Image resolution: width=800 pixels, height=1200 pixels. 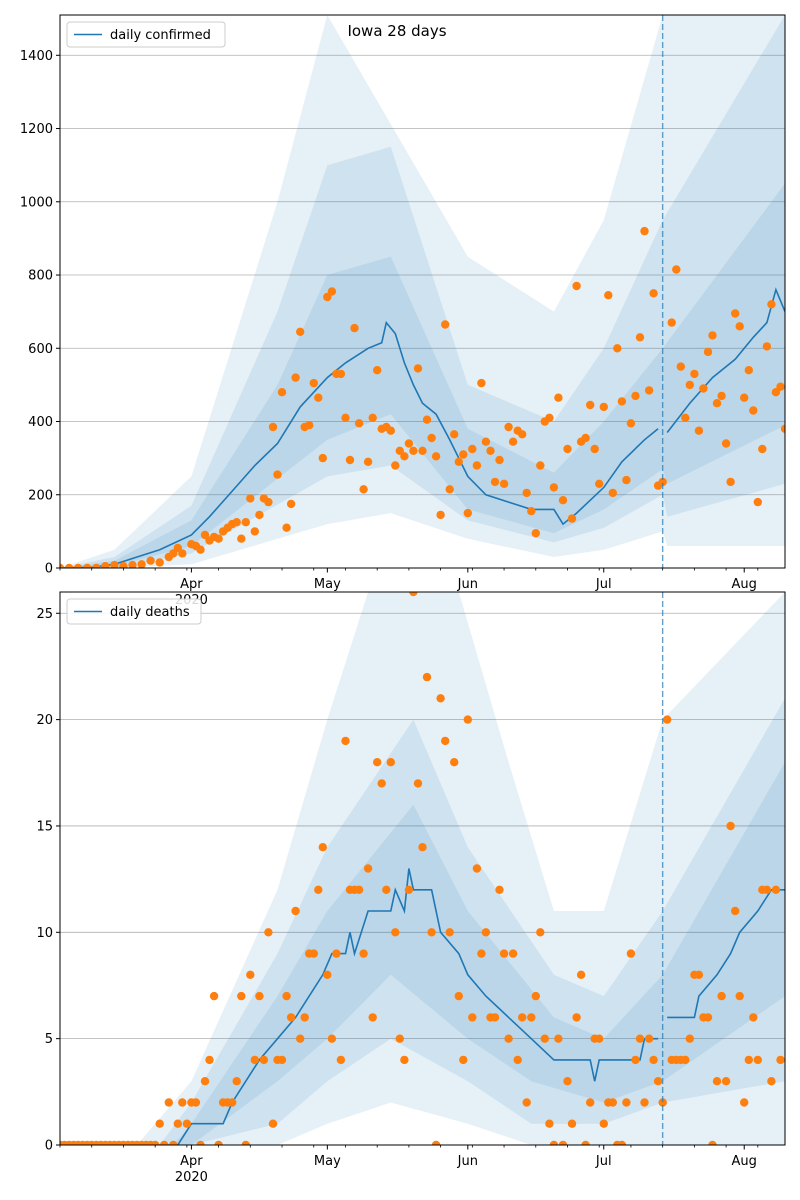 I want to click on legend: daily deaths, so click(x=134, y=611).